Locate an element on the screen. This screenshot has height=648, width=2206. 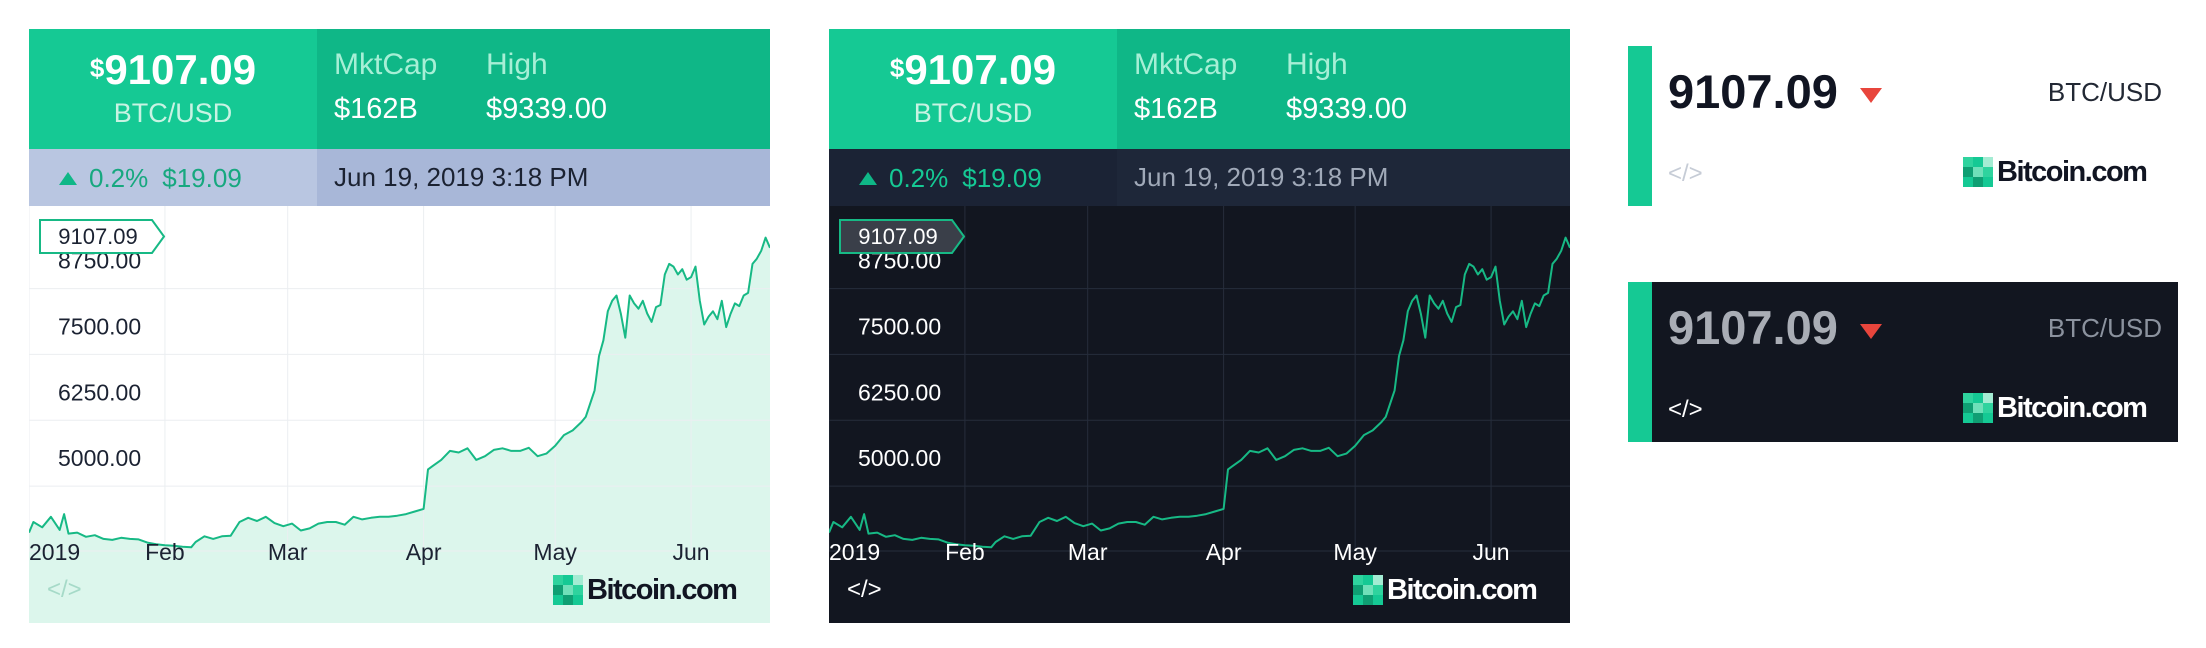
ticker-widget-light: 9107.09 BTC/USD </> Bitcoin.com is located at coordinates (1903, 126).